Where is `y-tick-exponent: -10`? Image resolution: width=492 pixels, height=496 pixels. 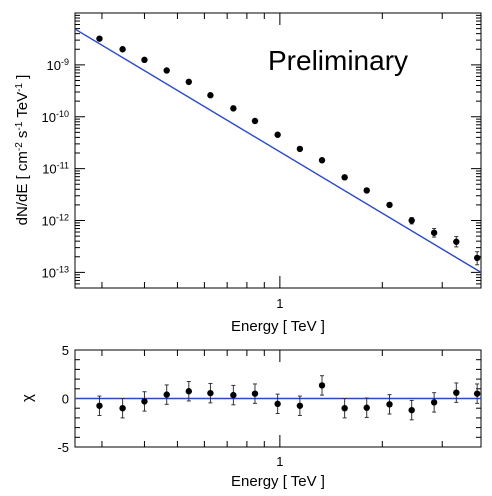 y-tick-exponent: -10 is located at coordinates (62, 114).